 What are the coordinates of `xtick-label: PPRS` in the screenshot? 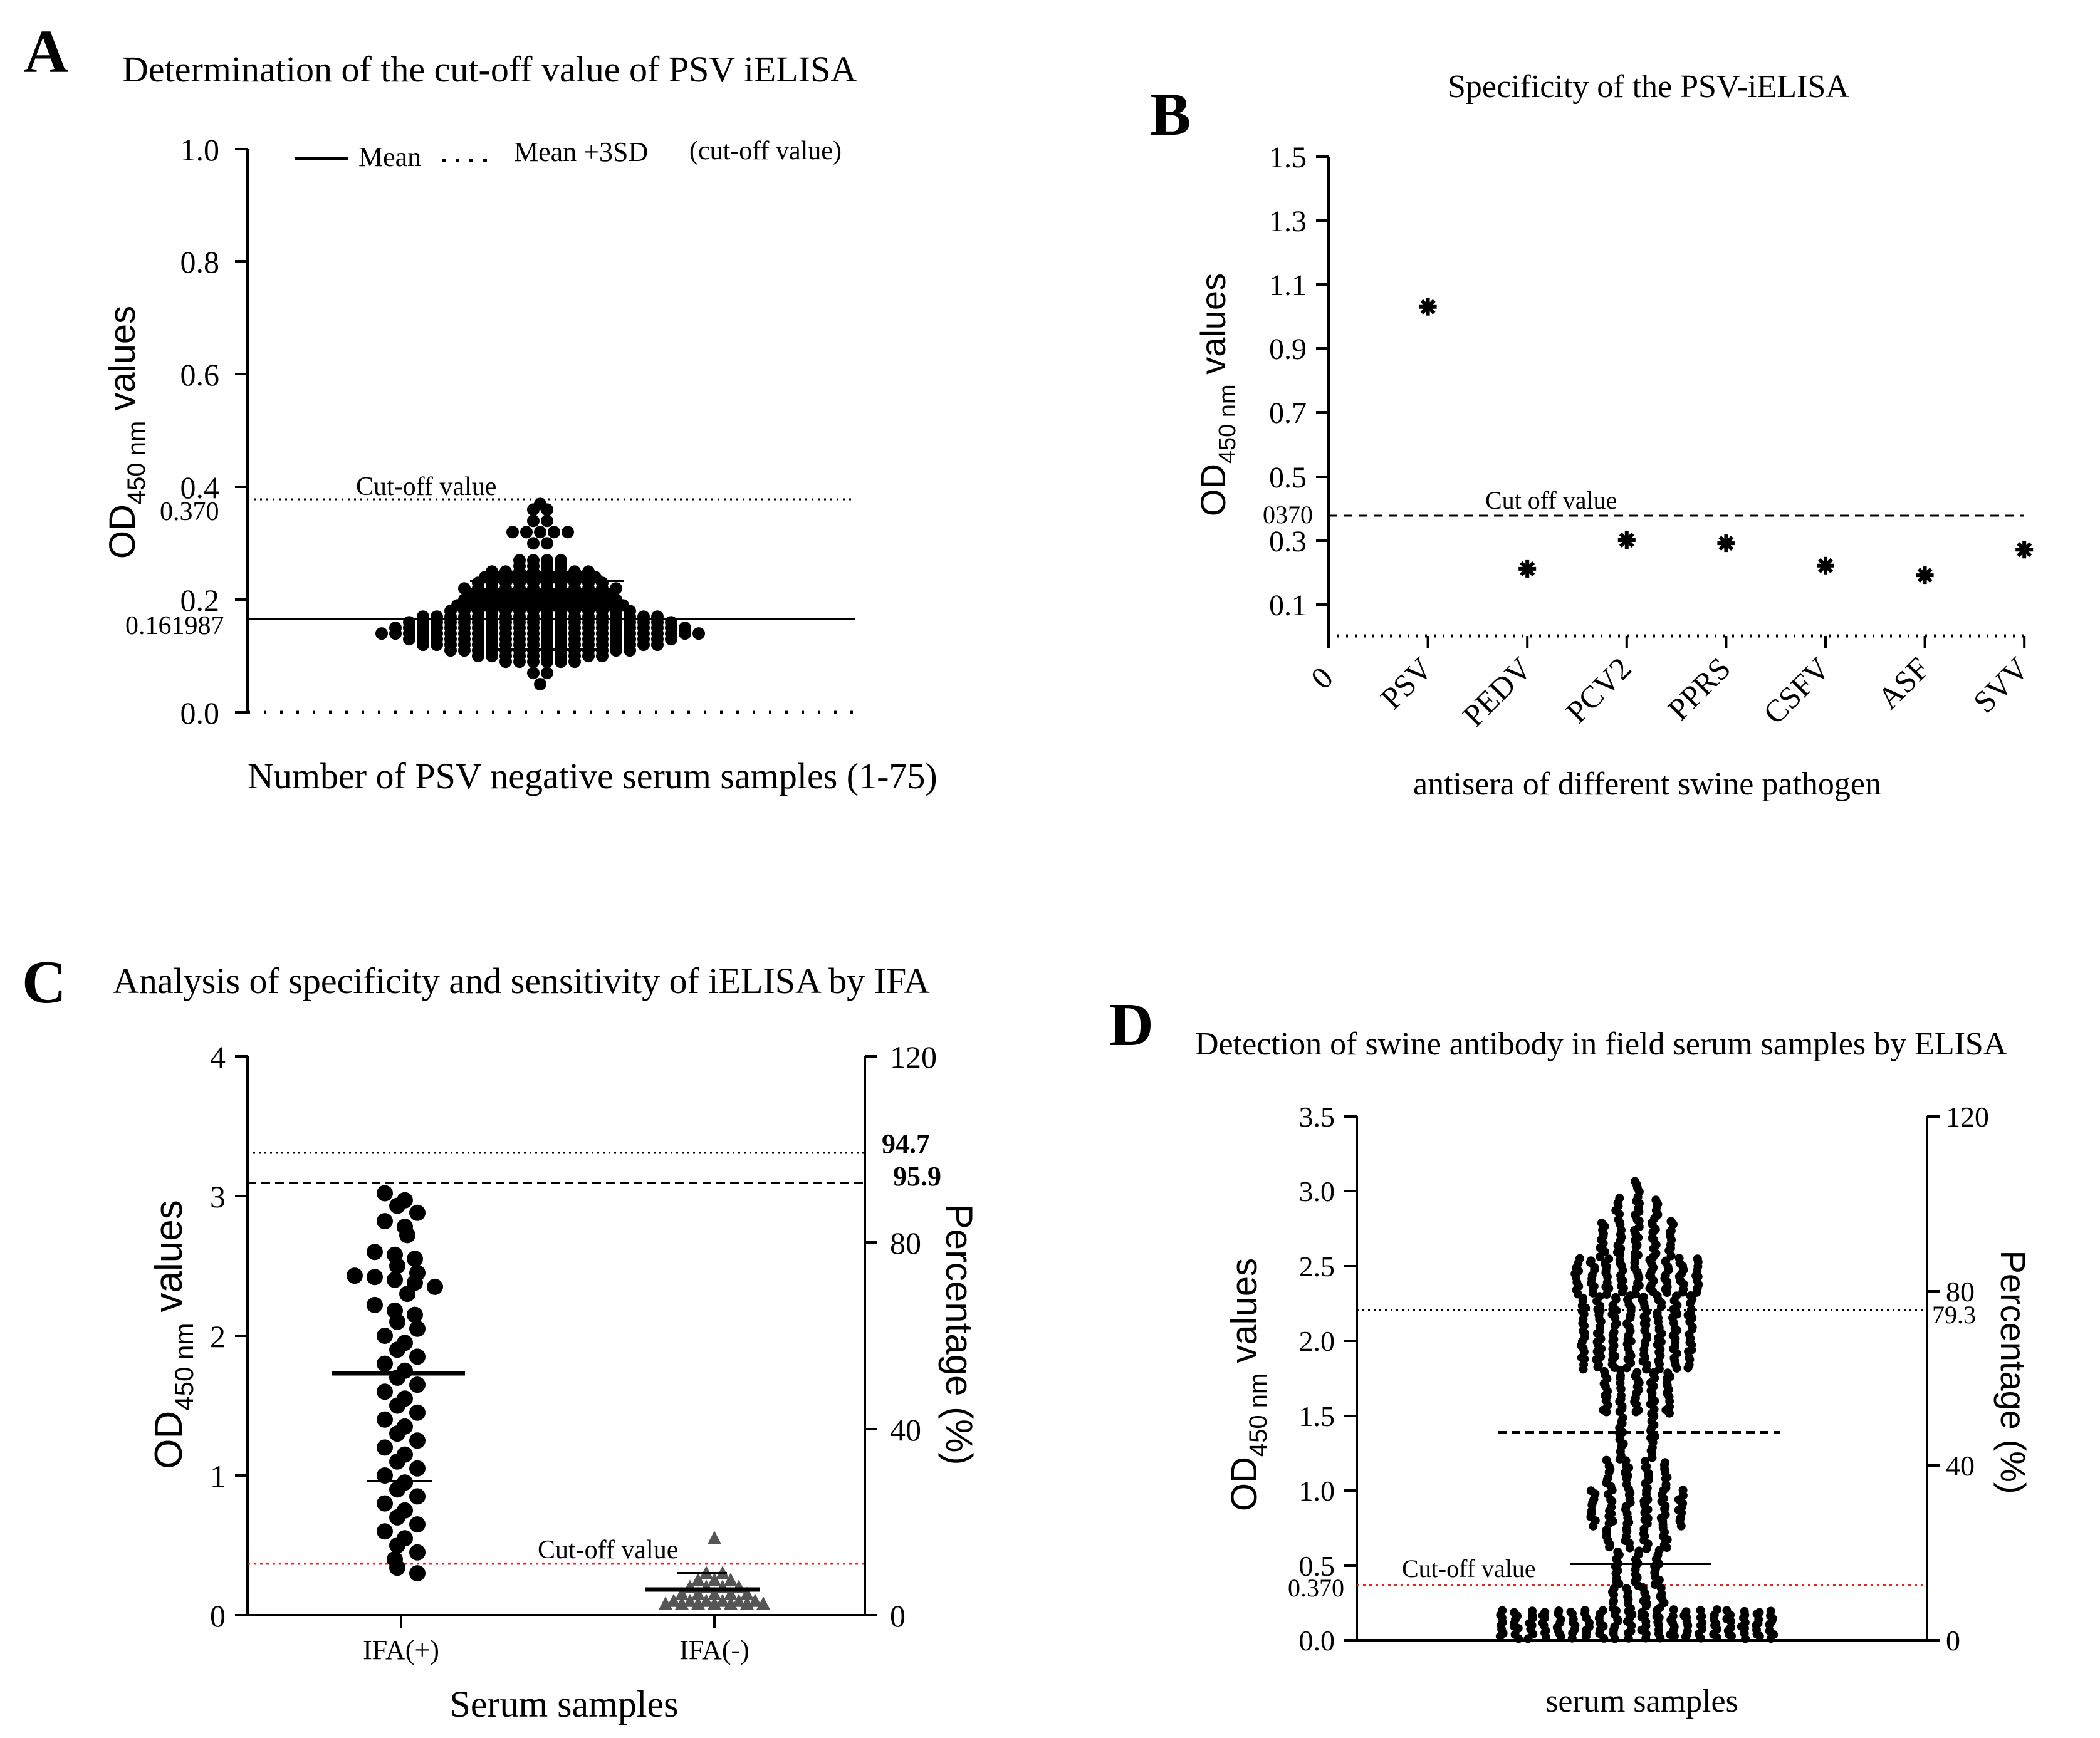 It's located at (1699, 688).